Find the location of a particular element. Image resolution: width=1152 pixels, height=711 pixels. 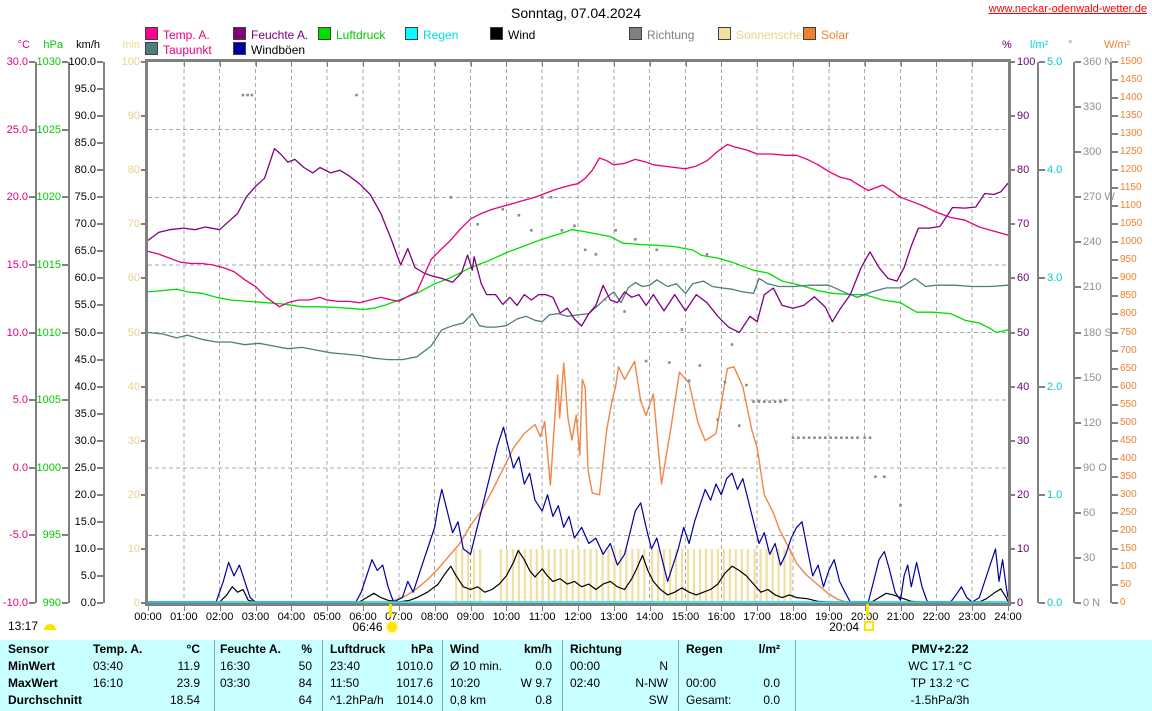

table-group-unit: °C is located at coordinates (193, 649).